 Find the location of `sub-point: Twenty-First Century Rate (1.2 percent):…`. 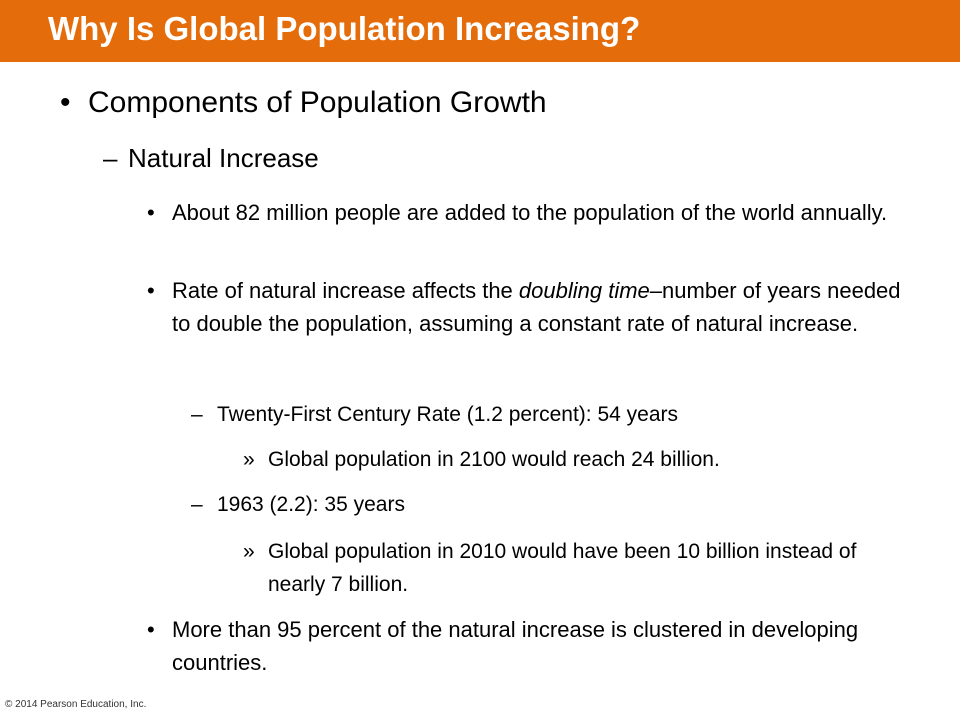

sub-point: Twenty-First Century Rate (1.2 percent):… is located at coordinates (434, 415).